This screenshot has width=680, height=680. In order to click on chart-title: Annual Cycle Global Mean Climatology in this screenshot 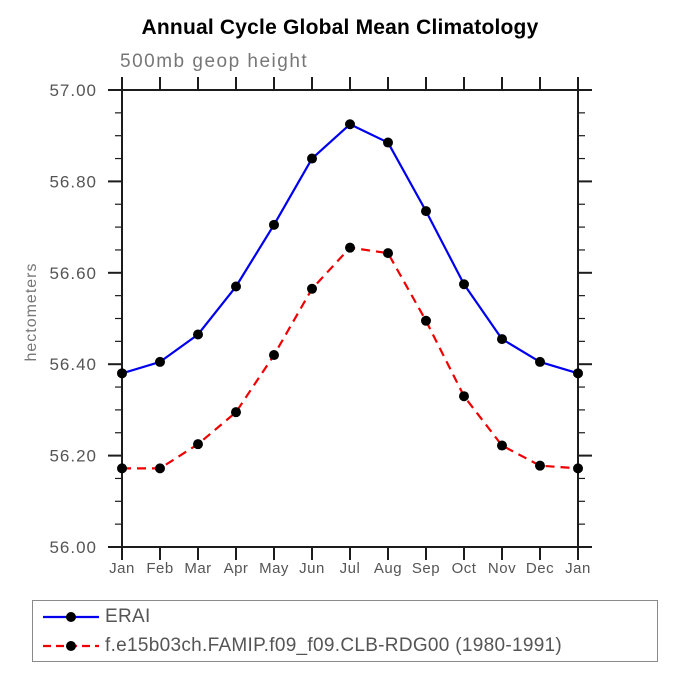, I will do `click(340, 27)`.